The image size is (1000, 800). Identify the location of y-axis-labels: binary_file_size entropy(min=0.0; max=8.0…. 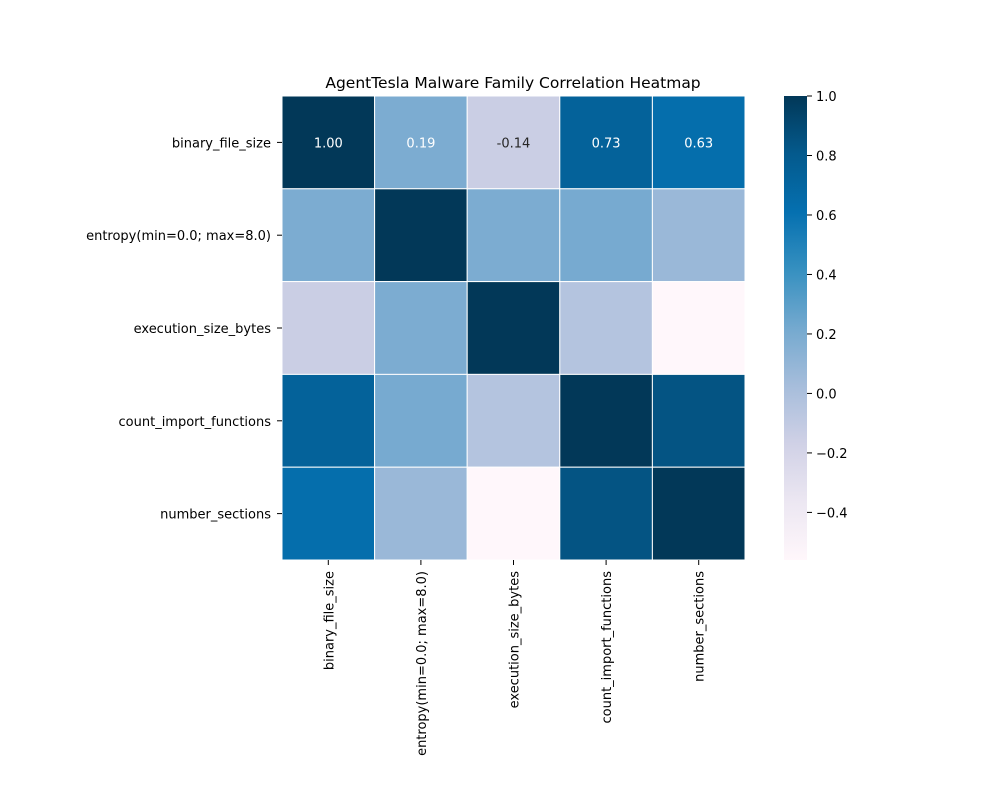
(184, 329).